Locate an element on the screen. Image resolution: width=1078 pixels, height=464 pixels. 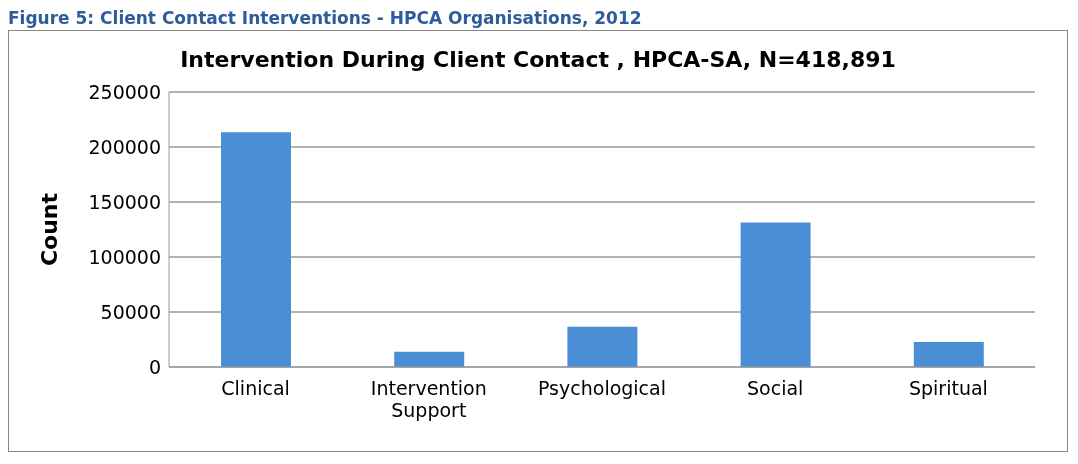
y-tick-label: 0 is located at coordinates (154, 366).